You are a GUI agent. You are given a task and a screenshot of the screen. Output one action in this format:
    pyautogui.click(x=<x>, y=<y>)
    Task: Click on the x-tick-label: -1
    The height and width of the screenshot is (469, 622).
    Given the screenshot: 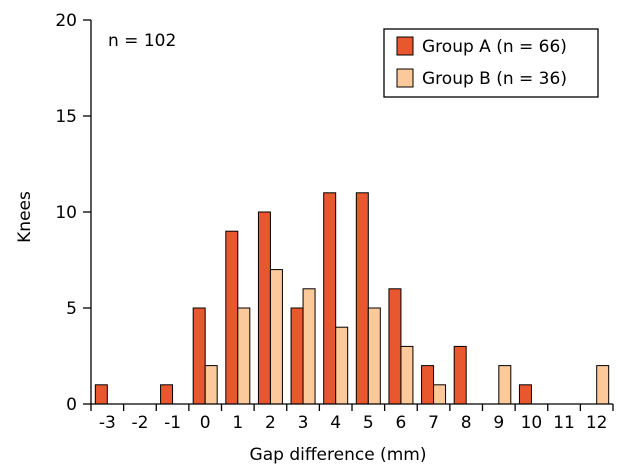 What is the action you would take?
    pyautogui.click(x=172, y=423)
    